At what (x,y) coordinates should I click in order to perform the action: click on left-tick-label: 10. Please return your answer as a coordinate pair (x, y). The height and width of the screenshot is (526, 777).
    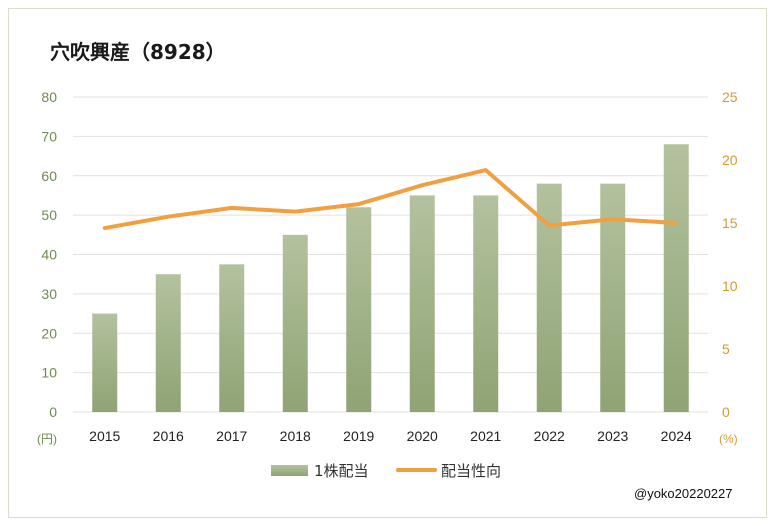
    Looking at the image, I should click on (49, 373).